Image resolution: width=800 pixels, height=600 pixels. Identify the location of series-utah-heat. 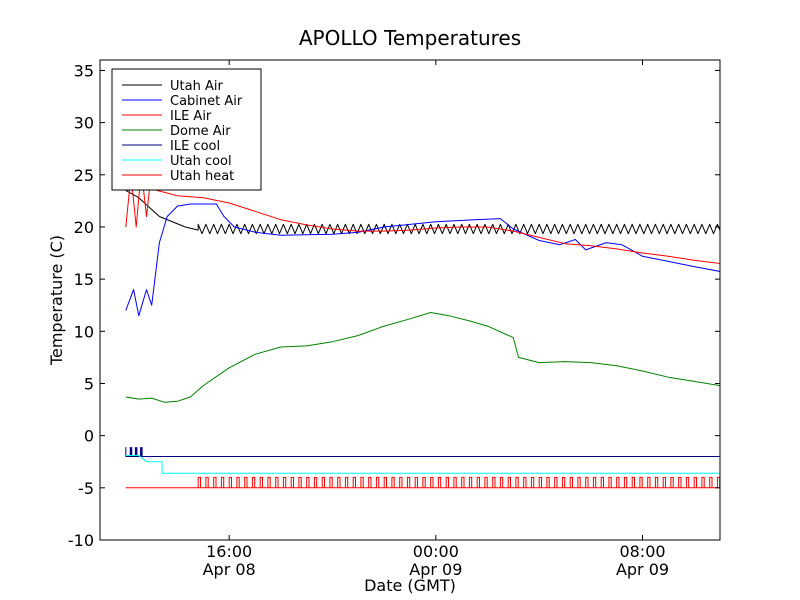
(422, 482).